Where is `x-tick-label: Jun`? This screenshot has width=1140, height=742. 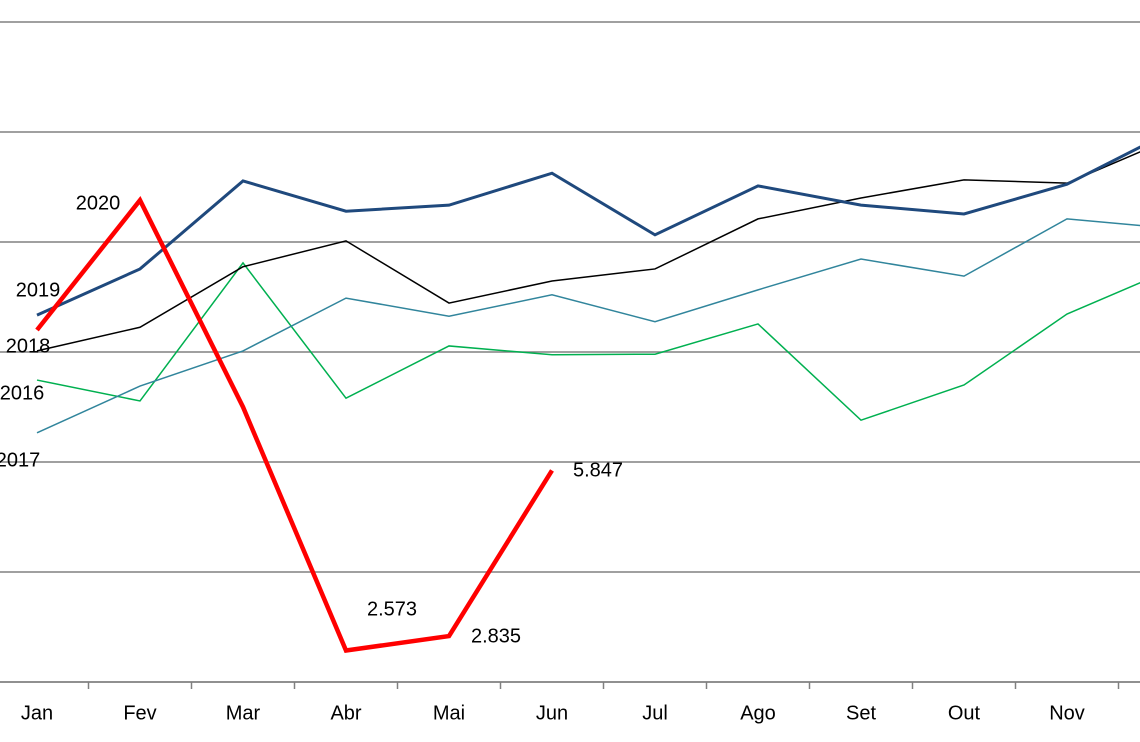
x-tick-label: Jun is located at coordinates (552, 713).